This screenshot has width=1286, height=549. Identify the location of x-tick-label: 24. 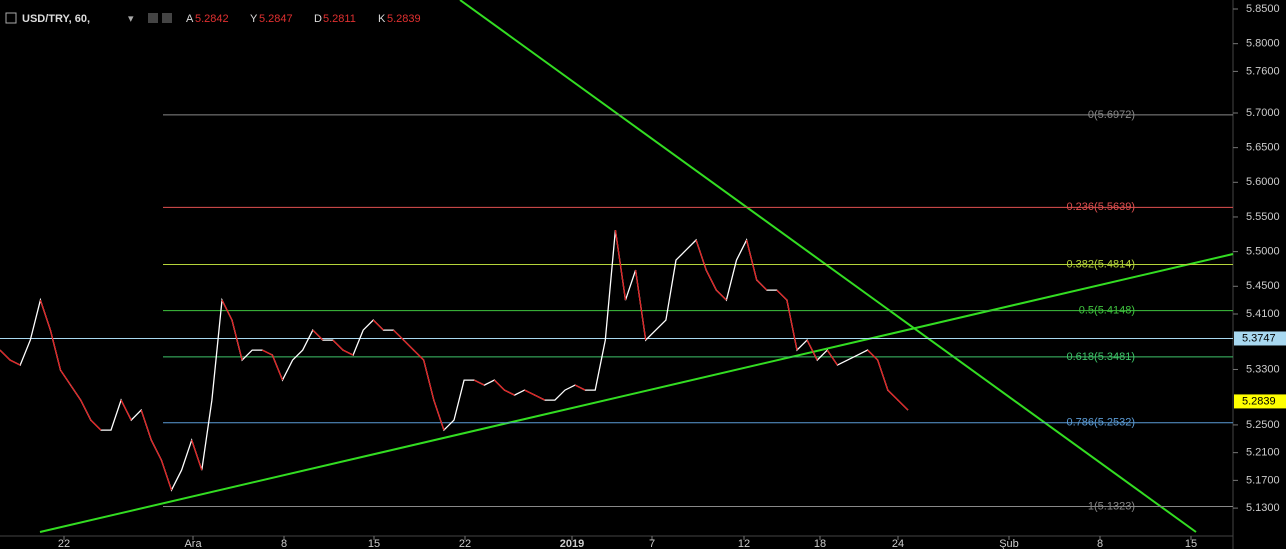
(898, 543).